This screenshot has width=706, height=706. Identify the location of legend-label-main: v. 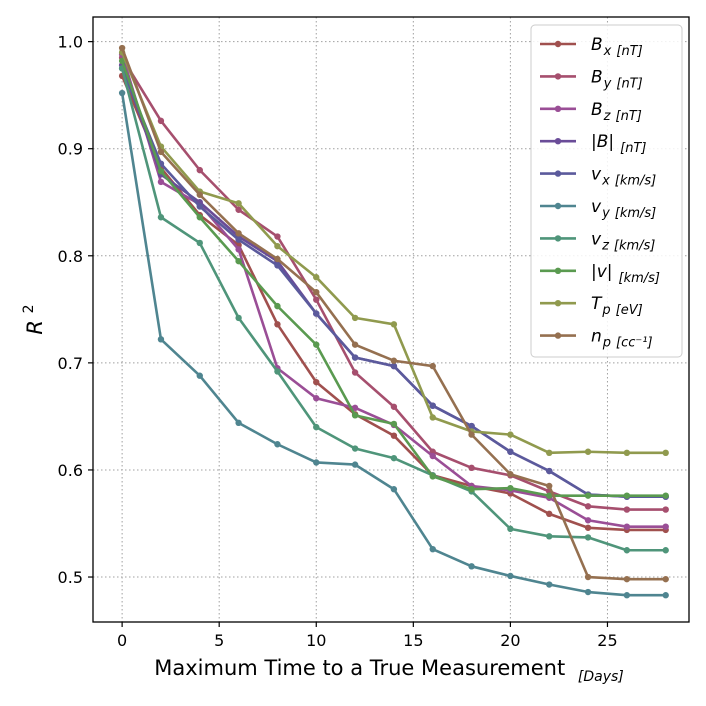
(596, 175).